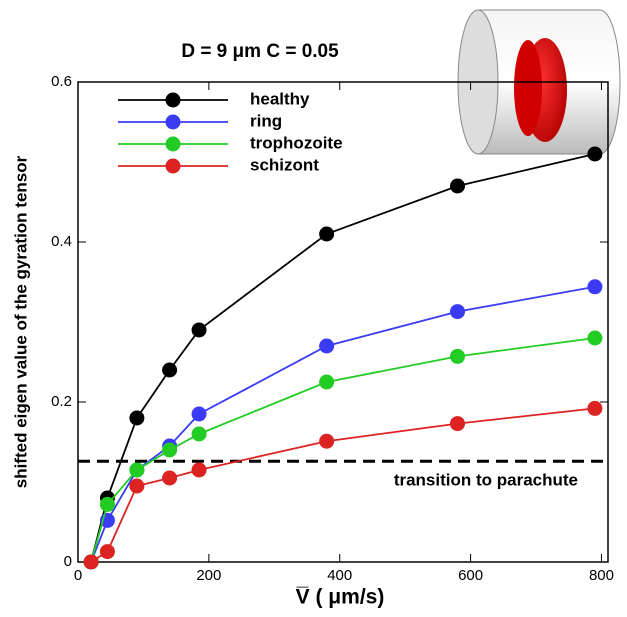 This screenshot has width=627, height=617. I want to click on legend-label: ring, so click(266, 120).